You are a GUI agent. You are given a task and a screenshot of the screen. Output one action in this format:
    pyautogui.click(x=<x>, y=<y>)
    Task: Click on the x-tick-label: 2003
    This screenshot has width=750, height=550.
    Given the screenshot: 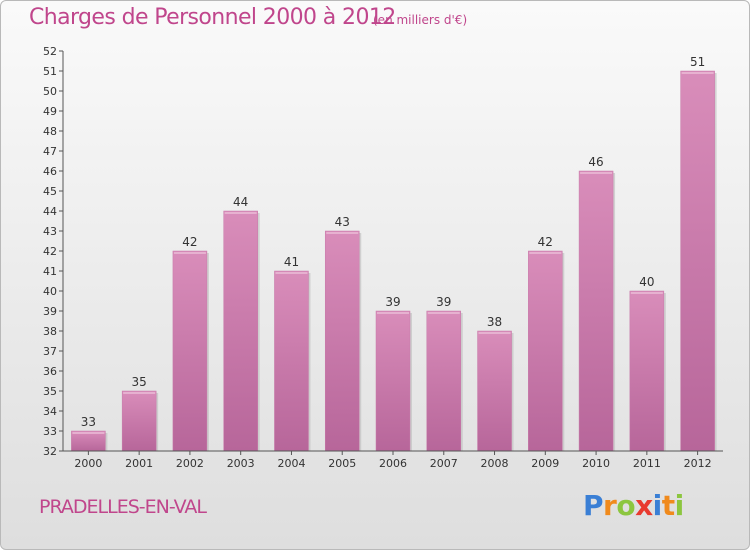 What is the action you would take?
    pyautogui.click(x=241, y=463)
    